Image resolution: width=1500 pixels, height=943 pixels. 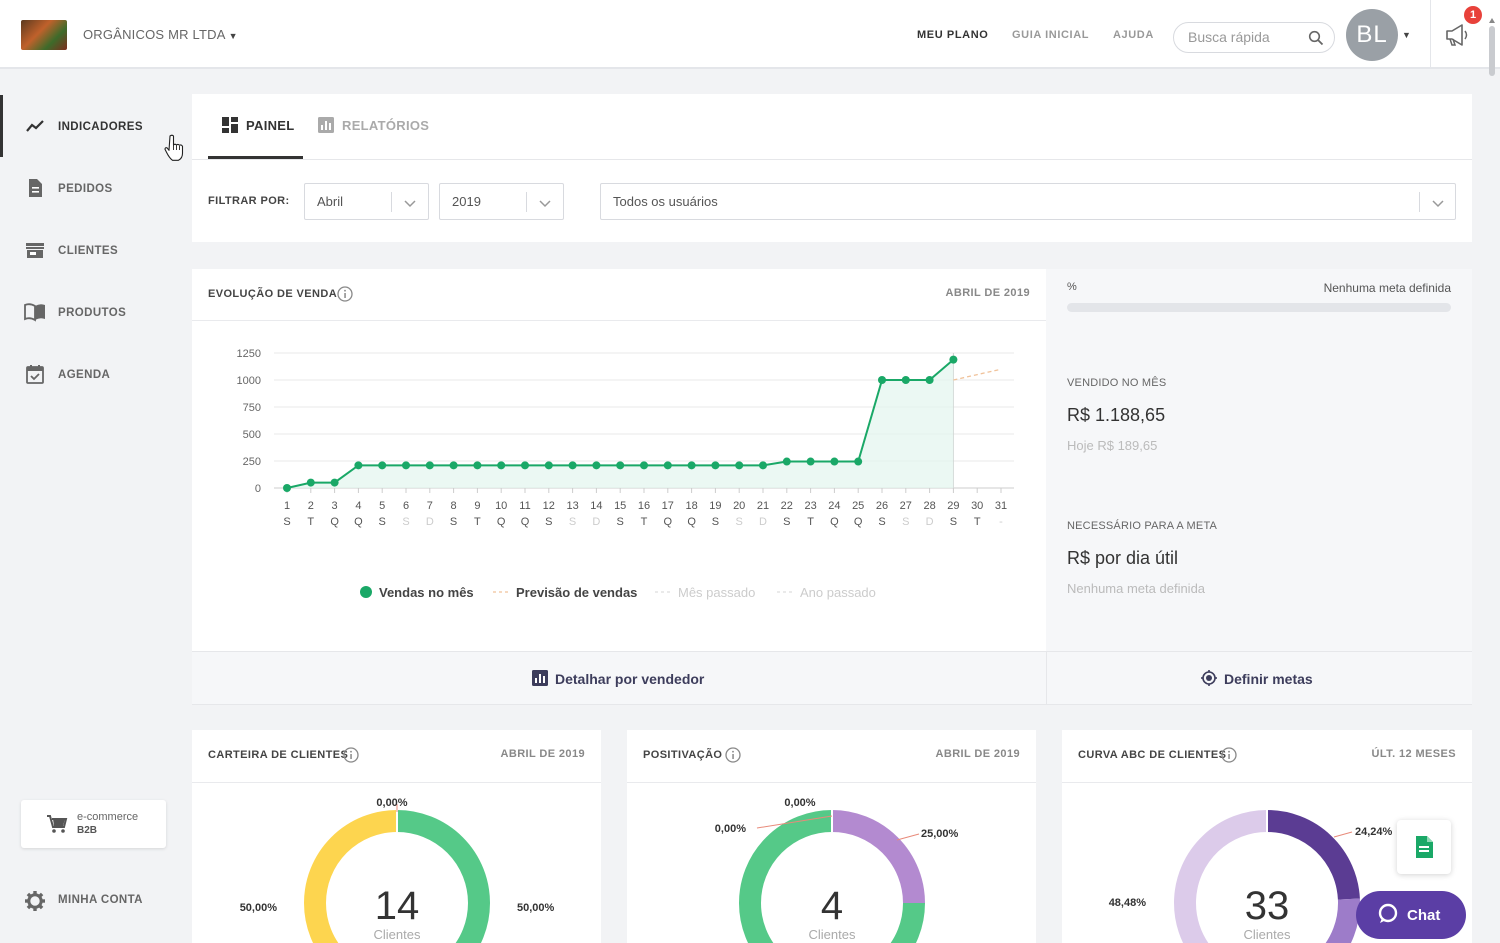 I want to click on sidebar-item-produtos: PRODUTOS, so click(x=89, y=311).